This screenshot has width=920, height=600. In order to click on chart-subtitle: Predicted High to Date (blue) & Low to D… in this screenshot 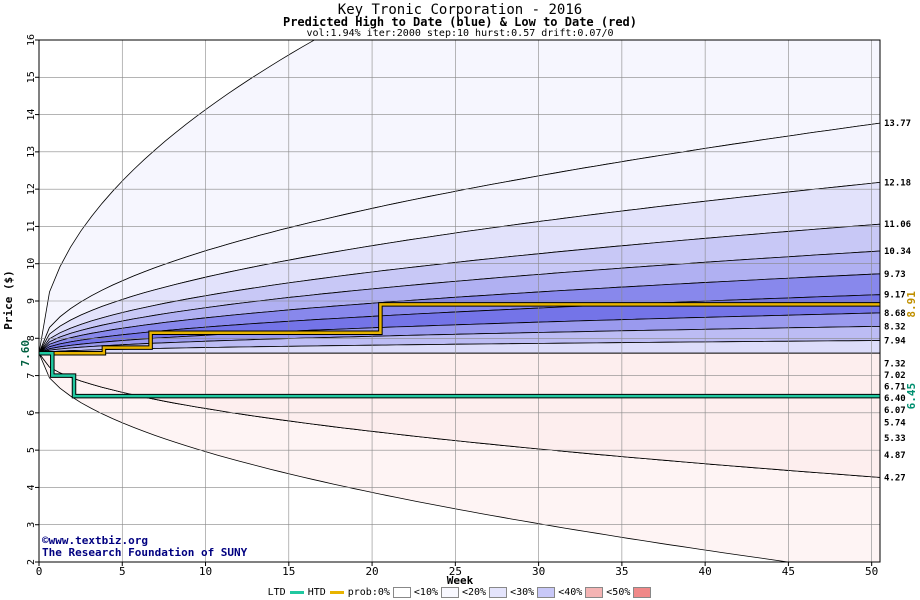, I will do `click(459, 22)`.